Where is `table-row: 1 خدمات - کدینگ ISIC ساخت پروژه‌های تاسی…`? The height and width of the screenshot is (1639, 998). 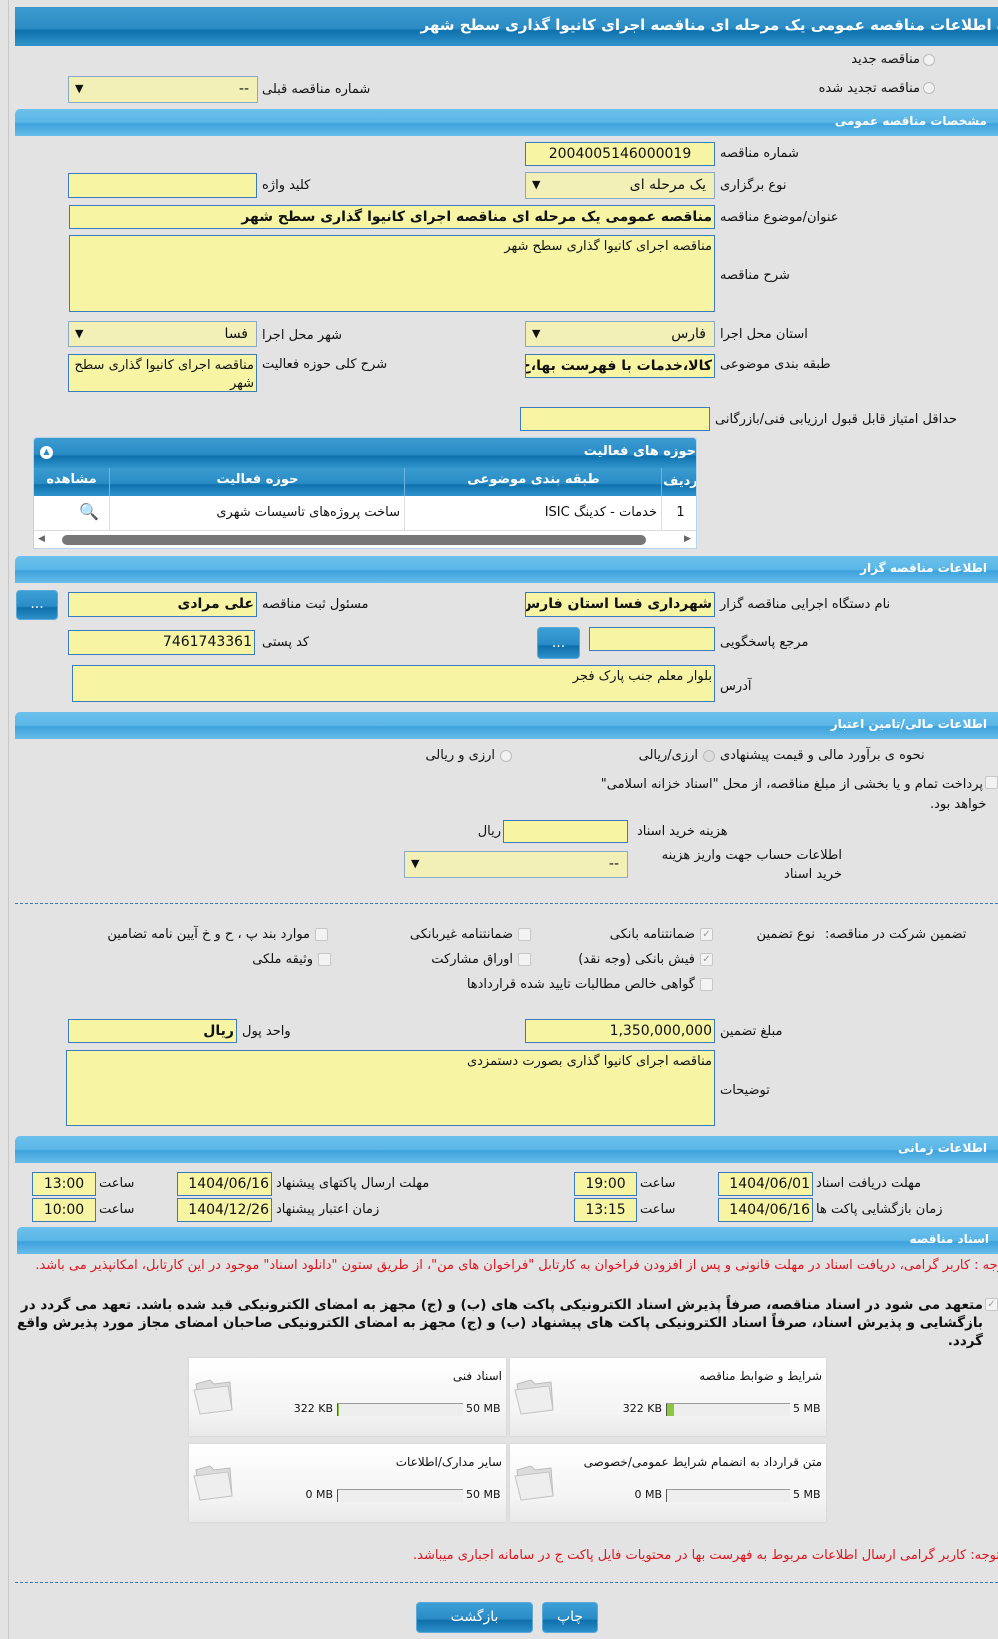 table-row: 1 خدمات - کدینگ ISIC ساخت پروژه‌های تاسی… is located at coordinates (365, 513).